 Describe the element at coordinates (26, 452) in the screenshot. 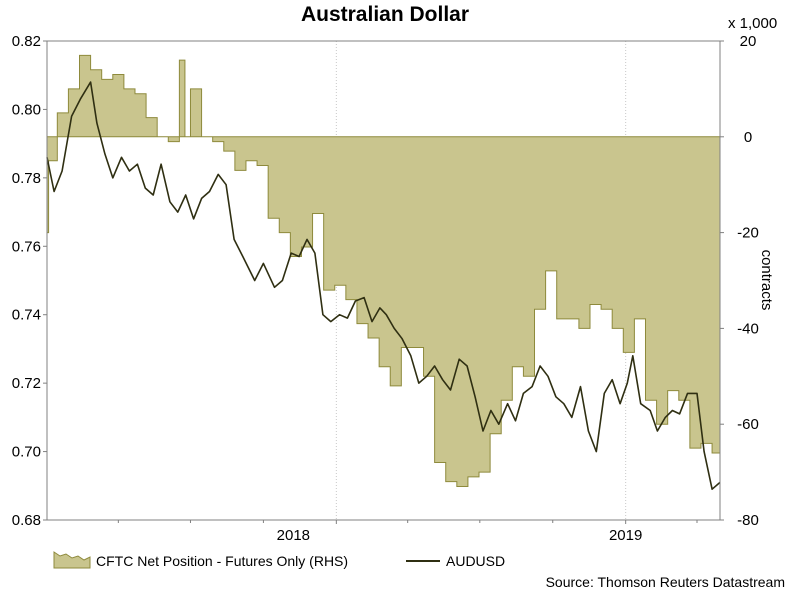

I see `y-tick-label-6: 0.70` at that location.